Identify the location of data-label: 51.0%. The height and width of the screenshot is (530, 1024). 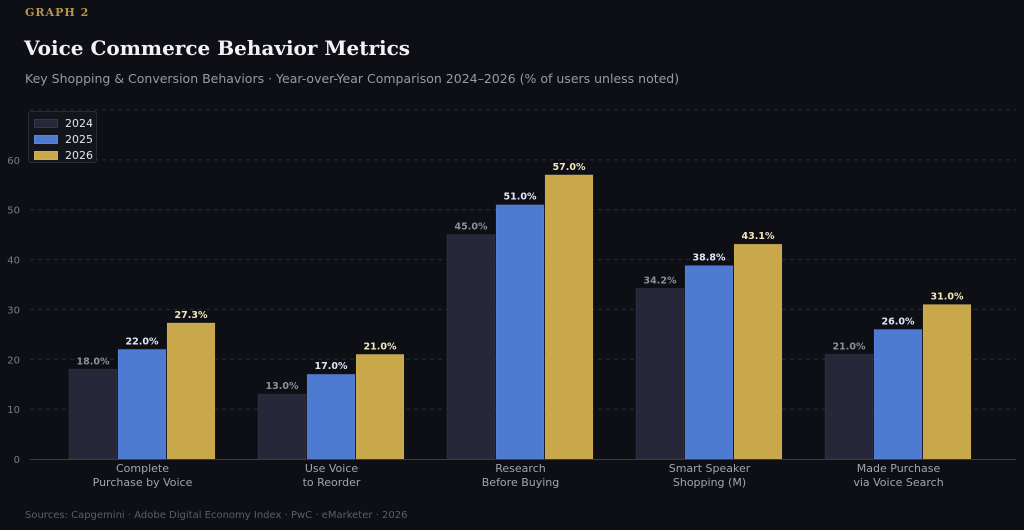
(520, 197).